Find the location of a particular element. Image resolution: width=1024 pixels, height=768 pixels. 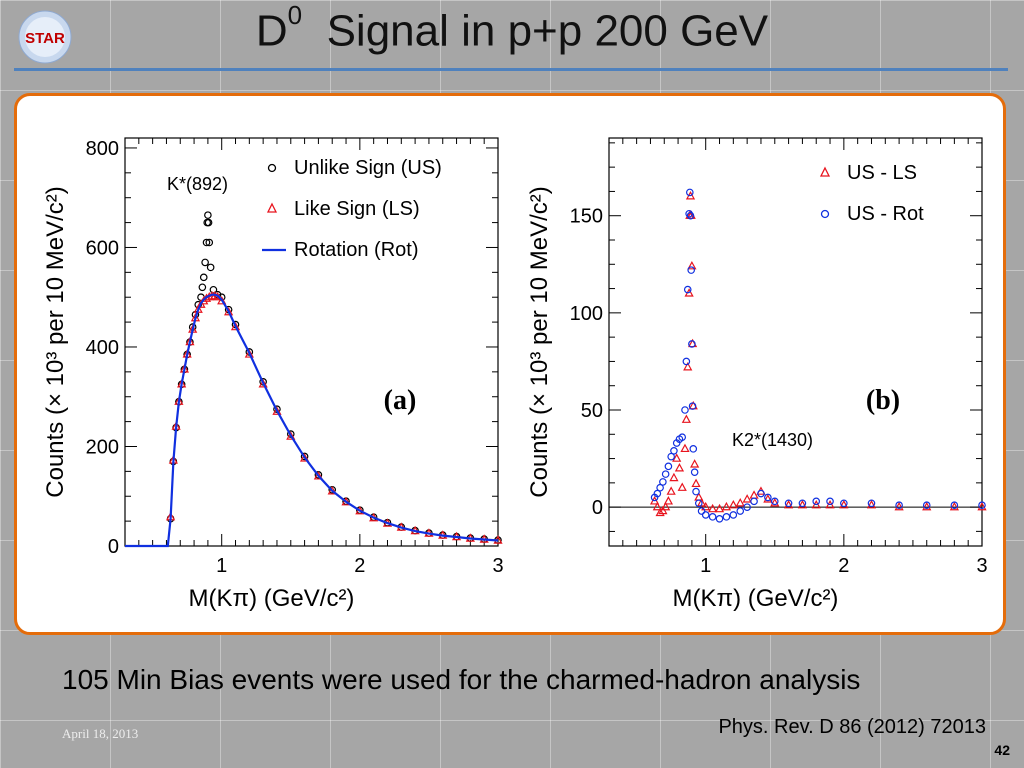

title-superscript: 0 is located at coordinates (295, 15).